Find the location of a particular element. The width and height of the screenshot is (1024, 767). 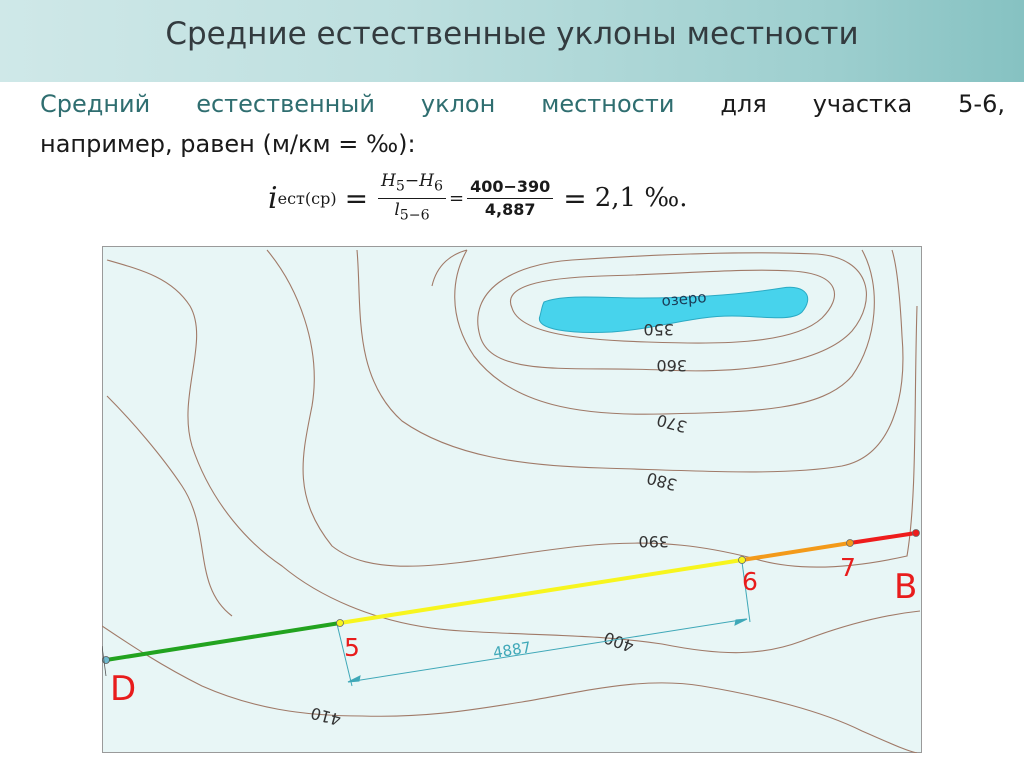

point-7-marker is located at coordinates (850, 543).